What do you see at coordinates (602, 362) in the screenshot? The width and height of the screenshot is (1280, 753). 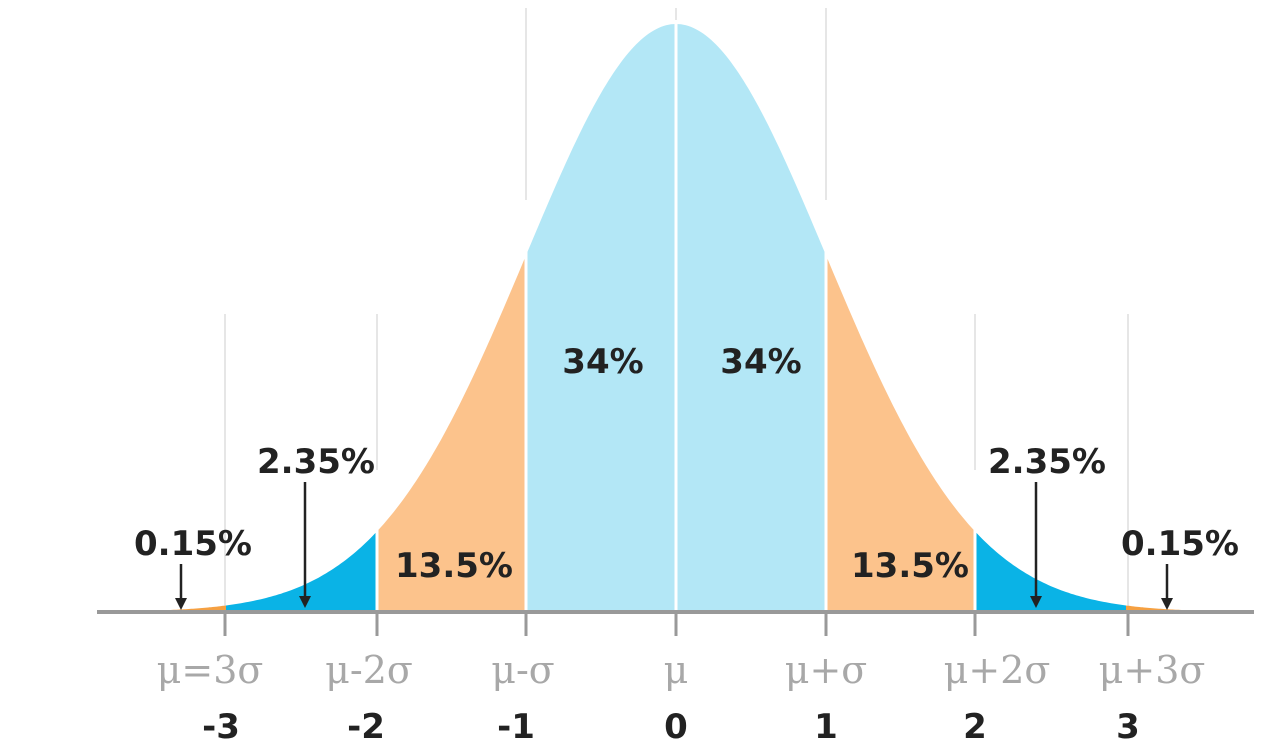 I see `label-center-left-pct: 34%` at bounding box center [602, 362].